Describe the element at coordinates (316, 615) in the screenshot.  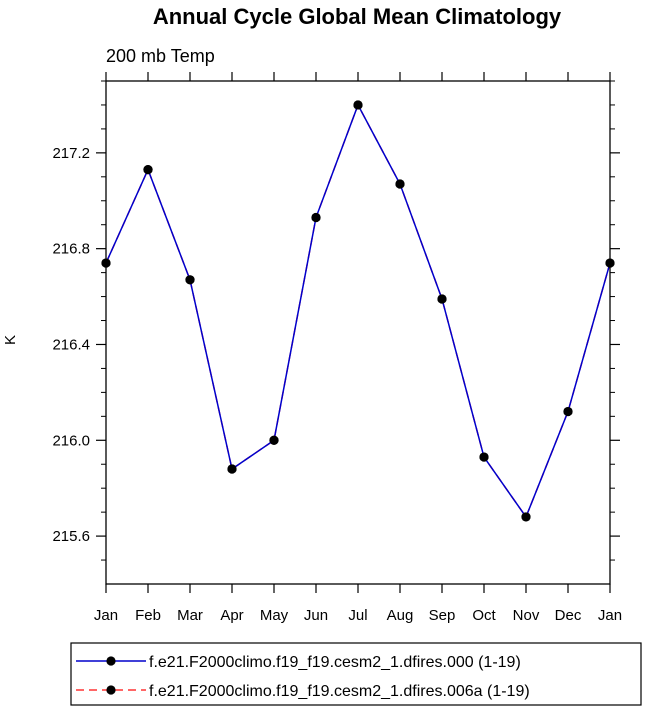
I see `x-tick-label: Jun` at that location.